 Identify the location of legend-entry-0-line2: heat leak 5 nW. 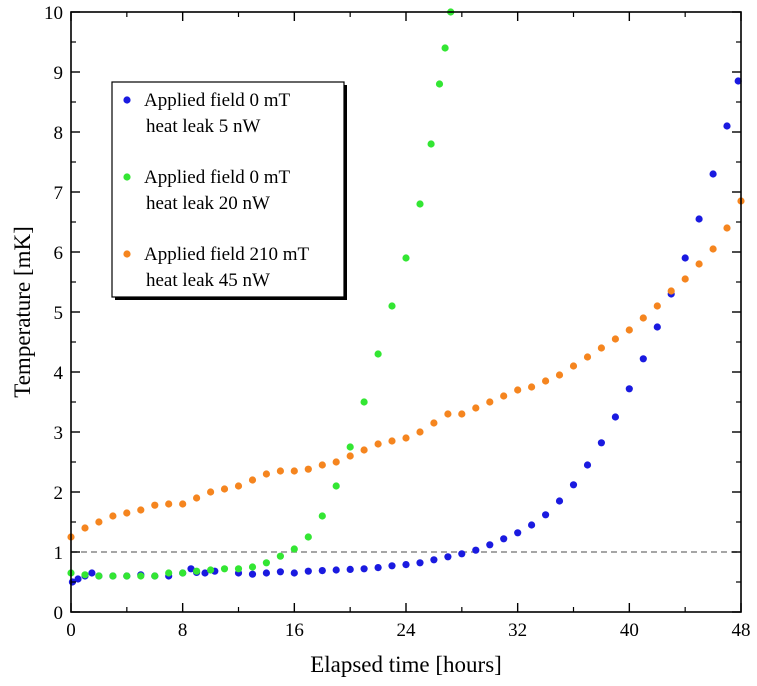
(203, 126).